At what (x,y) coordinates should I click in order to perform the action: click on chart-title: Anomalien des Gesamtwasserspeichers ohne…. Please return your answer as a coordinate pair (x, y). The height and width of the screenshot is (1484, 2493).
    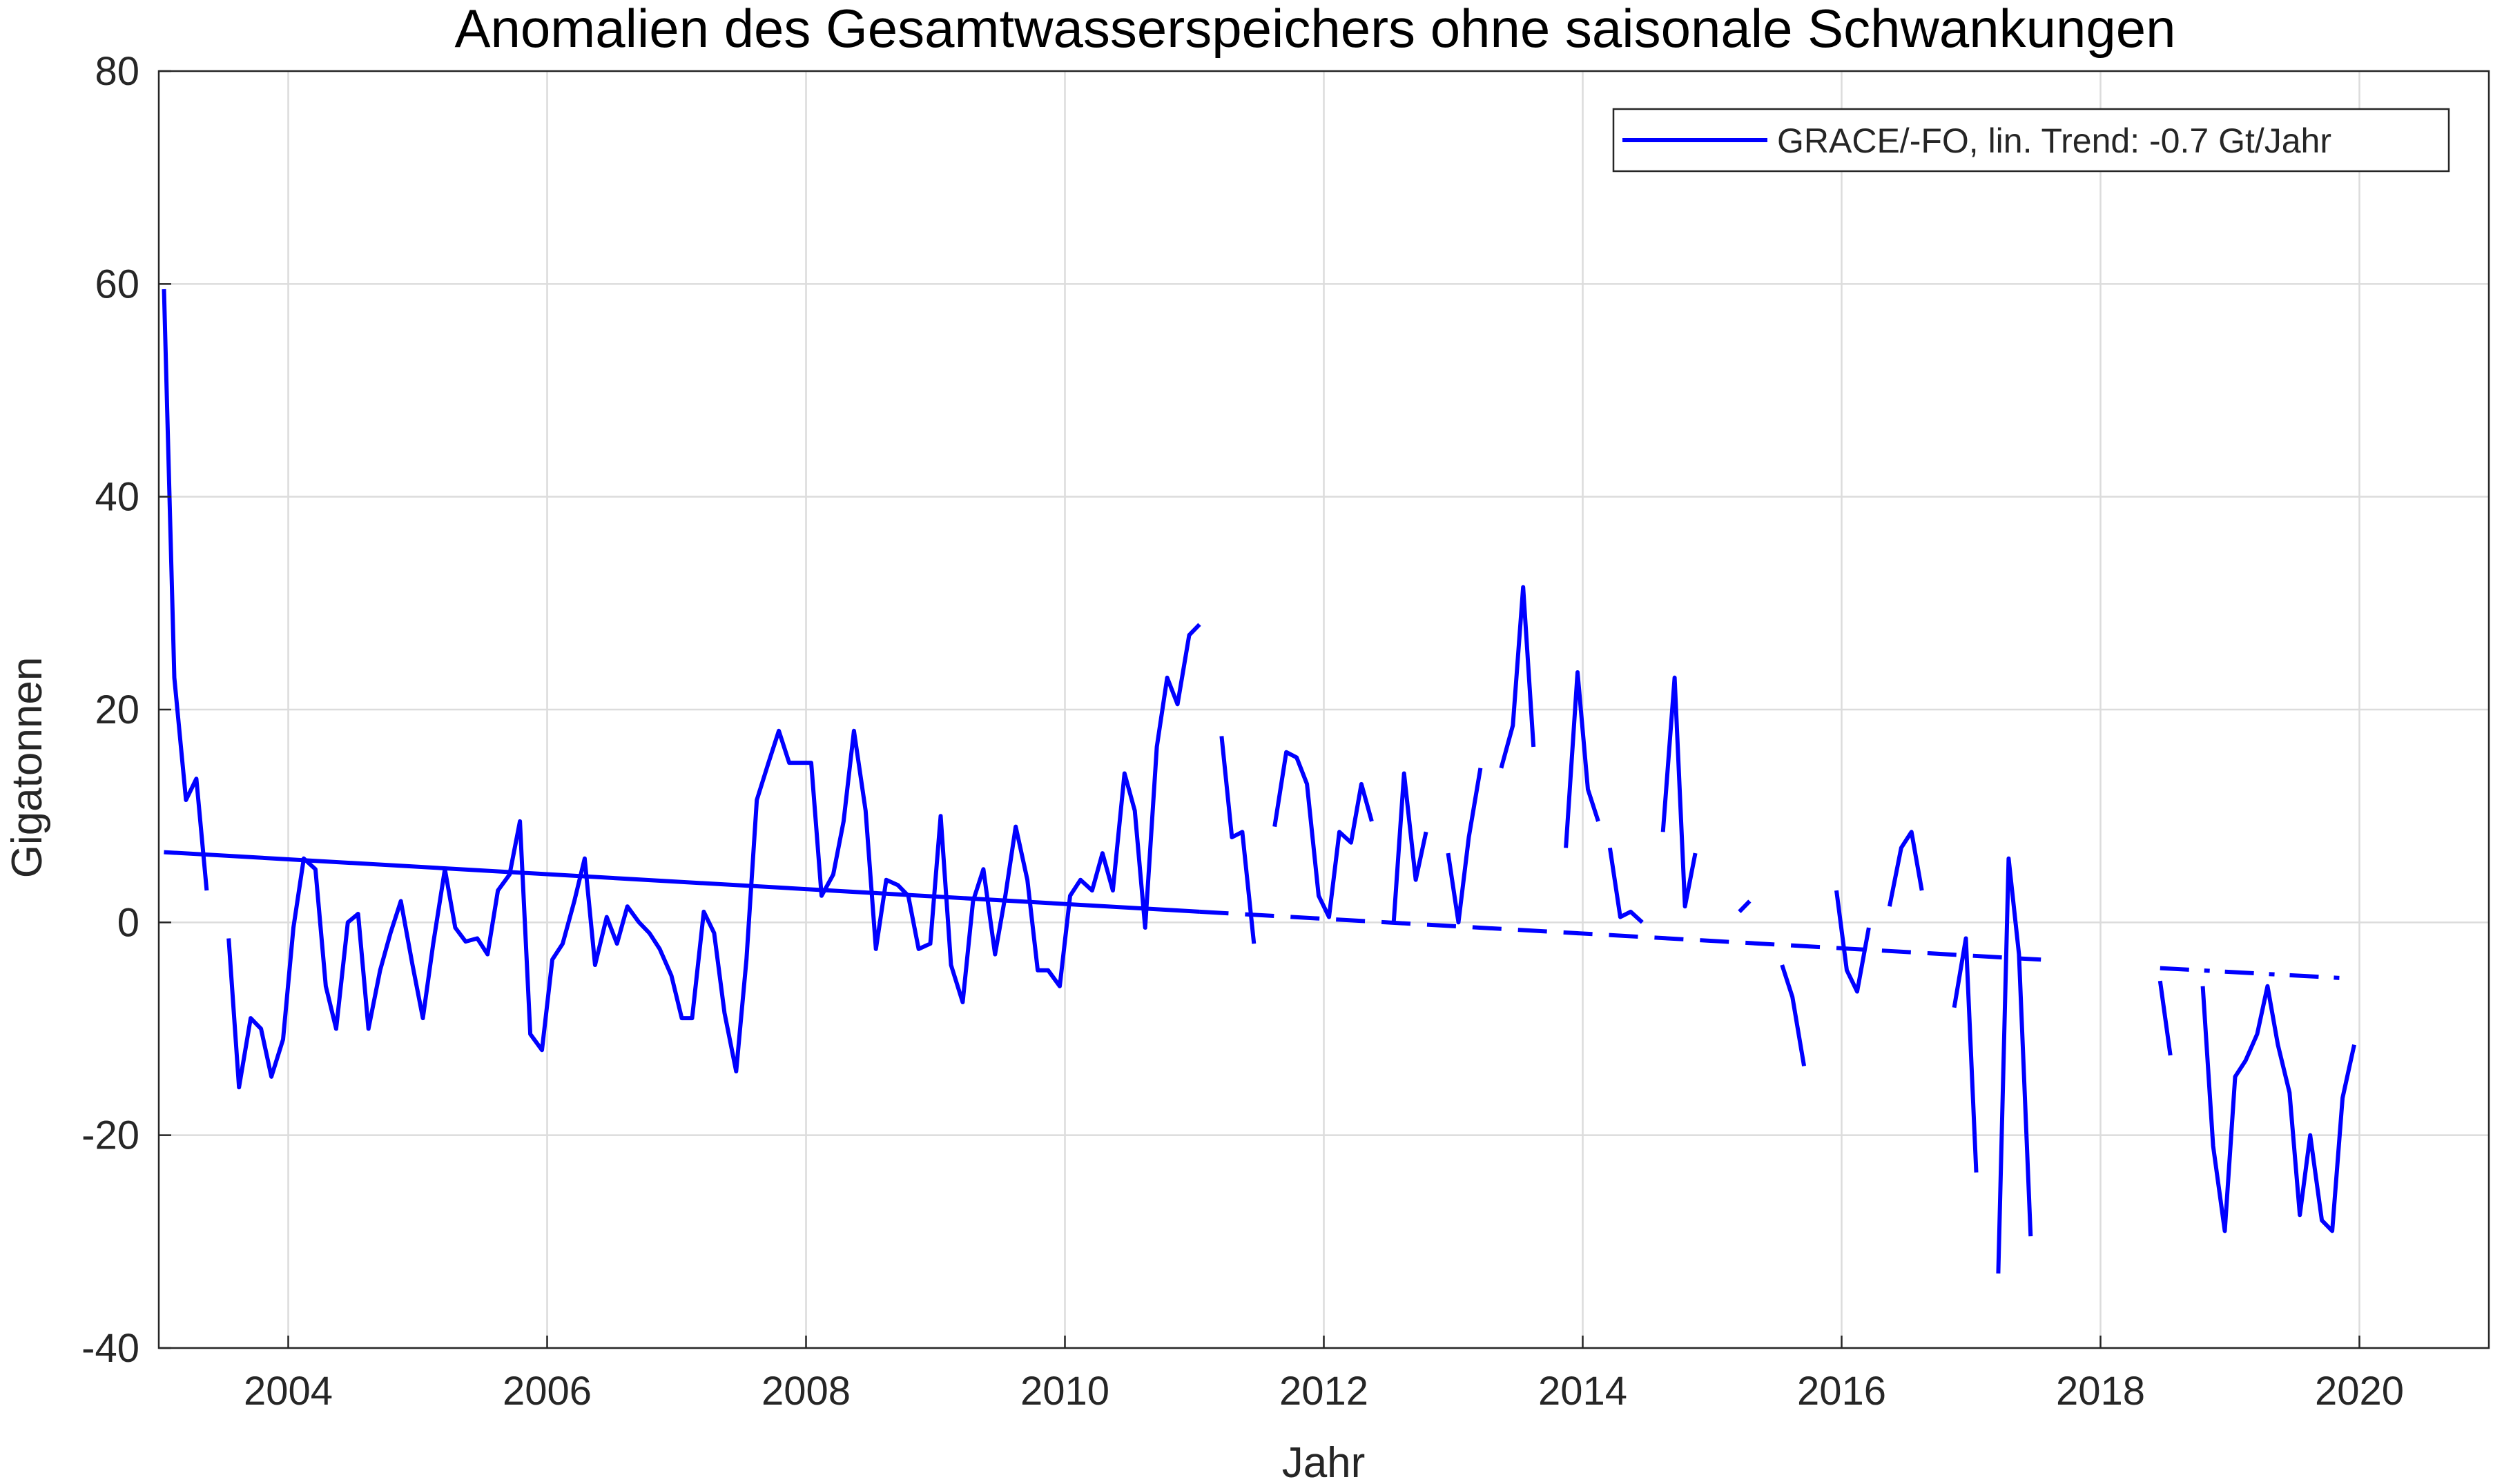
    Looking at the image, I should click on (1314, 30).